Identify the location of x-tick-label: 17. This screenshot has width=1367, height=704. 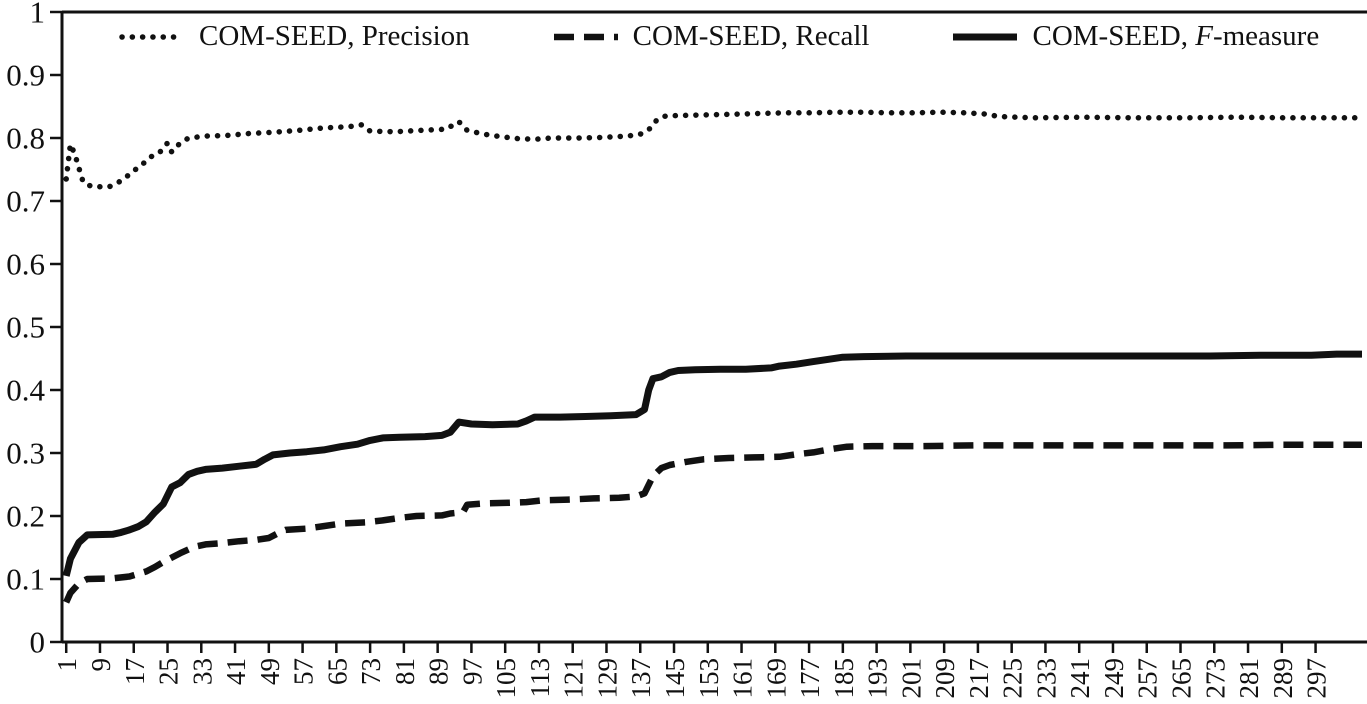
(135, 671).